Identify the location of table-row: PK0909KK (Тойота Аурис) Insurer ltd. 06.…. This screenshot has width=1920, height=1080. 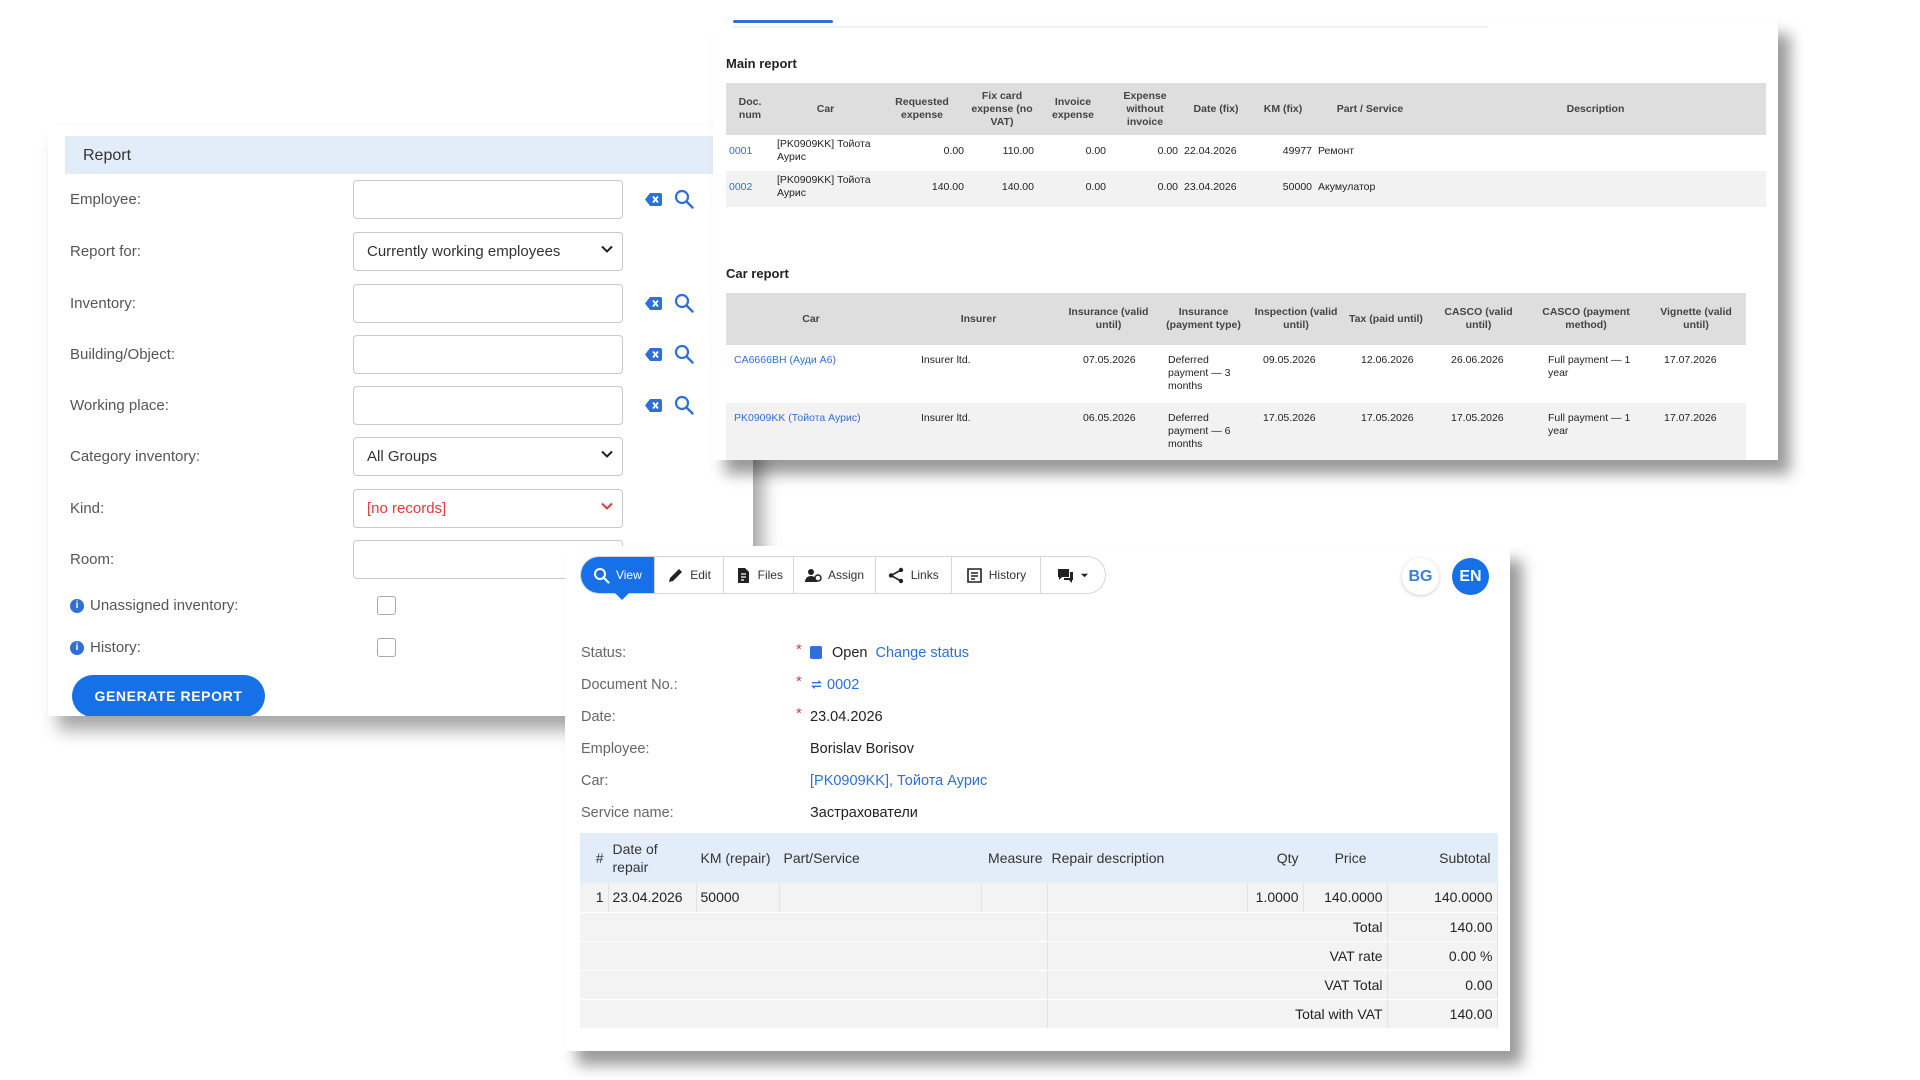
(1236, 431).